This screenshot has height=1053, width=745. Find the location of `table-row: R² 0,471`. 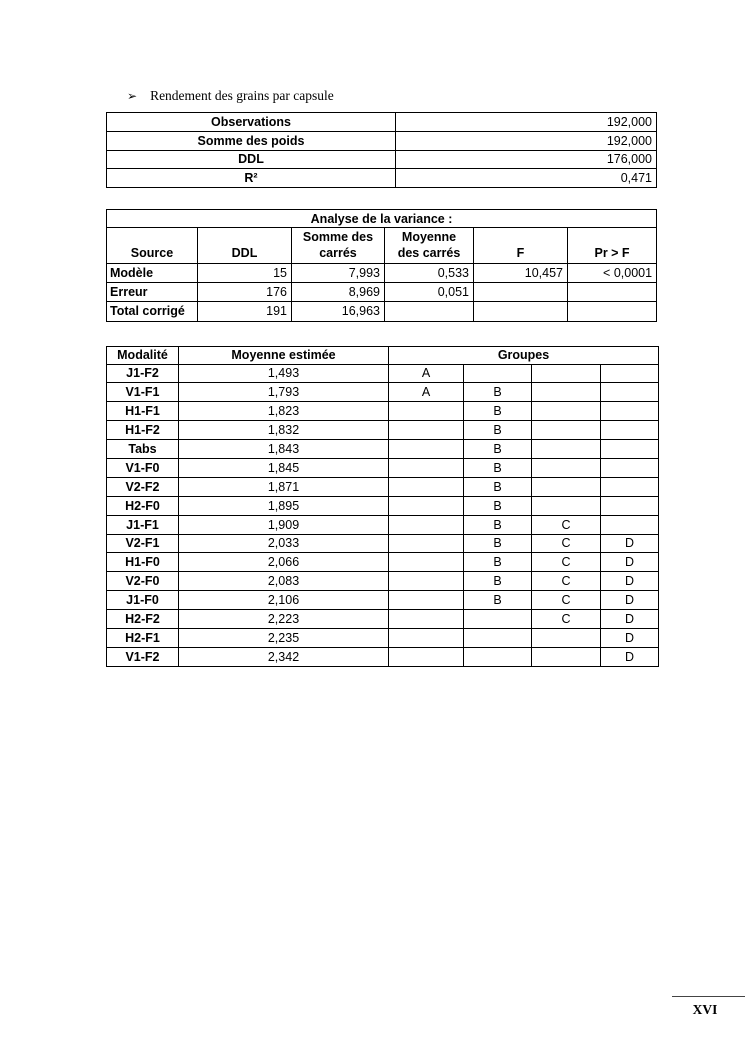

table-row: R² 0,471 is located at coordinates (381, 178).